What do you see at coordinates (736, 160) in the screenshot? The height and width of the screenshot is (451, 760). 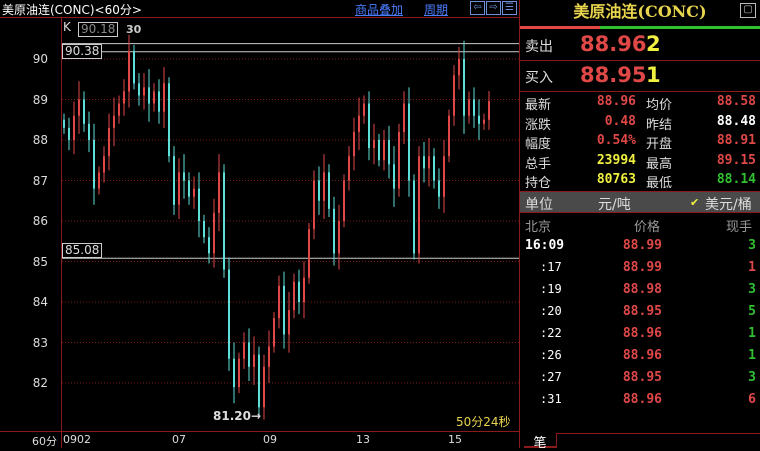 I see `stat-value: 89.15` at bounding box center [736, 160].